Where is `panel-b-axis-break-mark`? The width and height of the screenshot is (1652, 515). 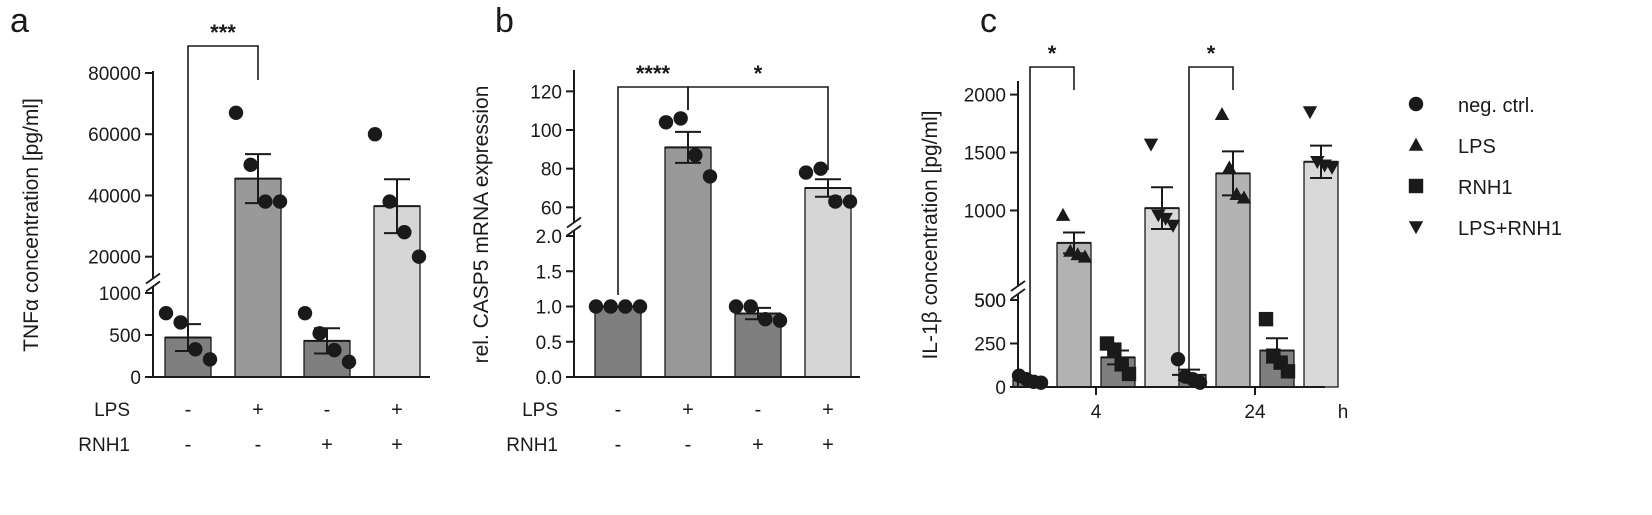
panel-b-axis-break-mark is located at coordinates (574, 230).